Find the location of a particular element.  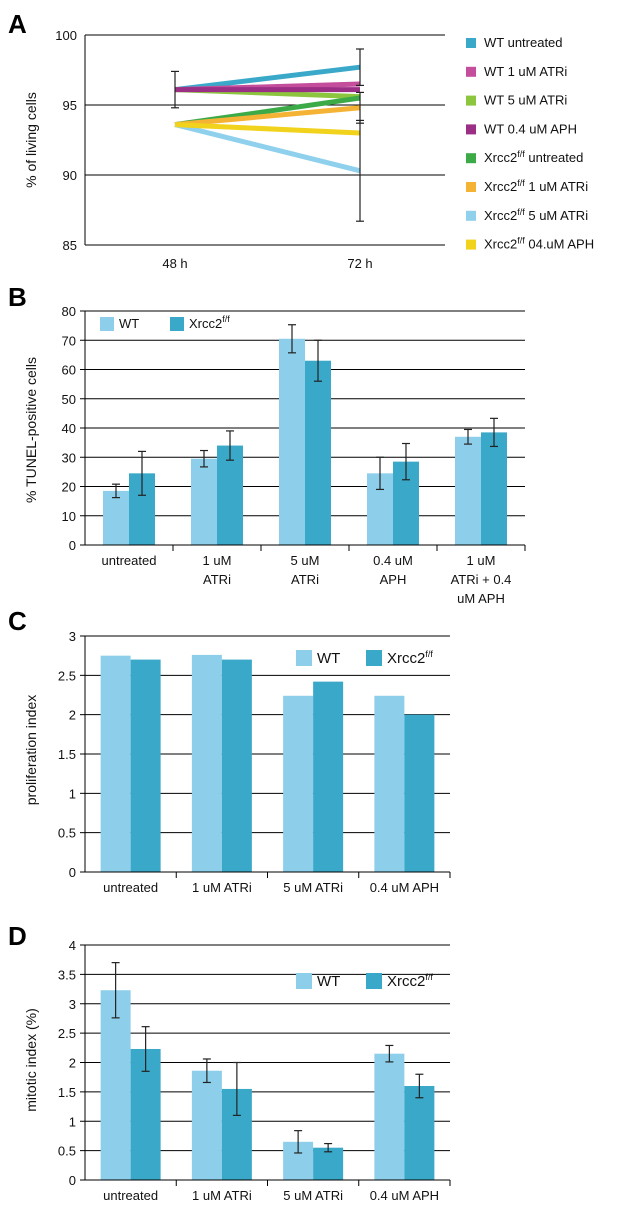

panel-d-ytick: 4 is located at coordinates (72, 945).